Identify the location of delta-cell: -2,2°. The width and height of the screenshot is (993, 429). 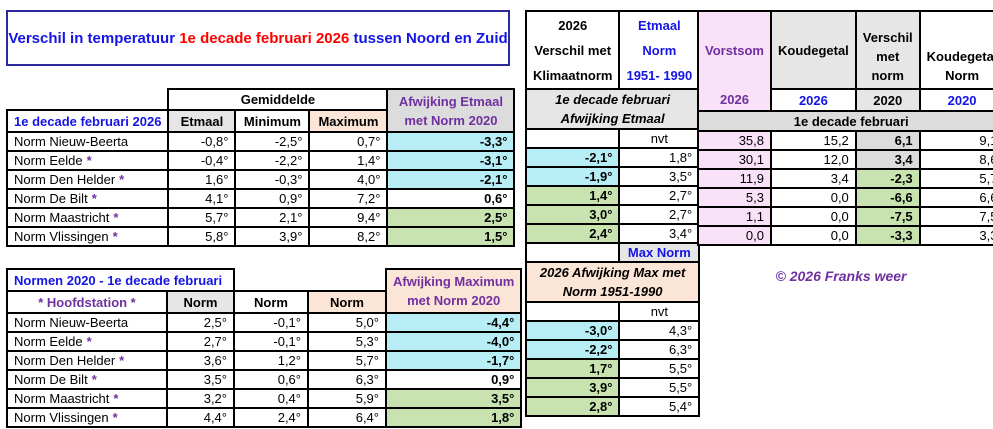
(572, 349).